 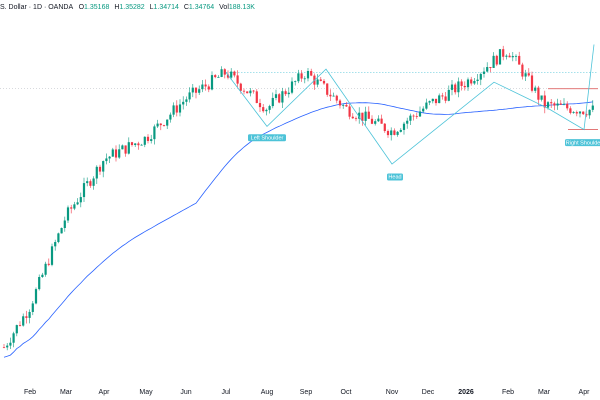 I want to click on x-tick-label: Sep, so click(x=306, y=392).